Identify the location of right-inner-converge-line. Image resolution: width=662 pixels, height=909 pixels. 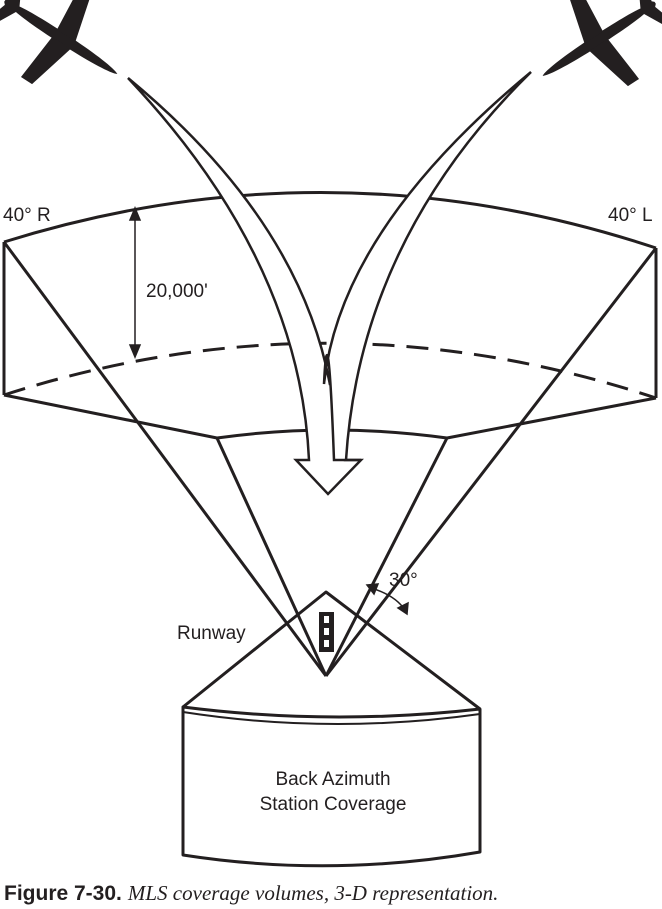
(386, 557).